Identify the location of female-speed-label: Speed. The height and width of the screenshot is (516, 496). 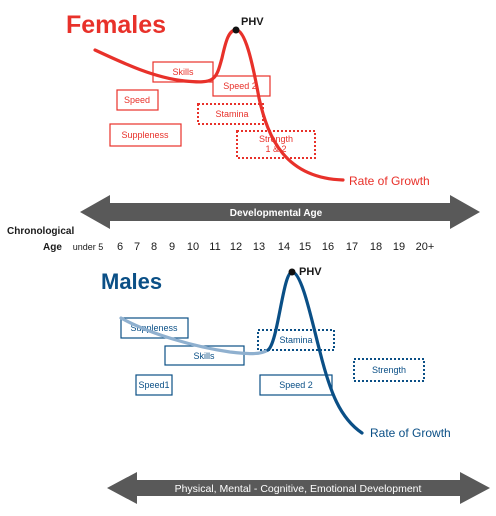
(137, 100).